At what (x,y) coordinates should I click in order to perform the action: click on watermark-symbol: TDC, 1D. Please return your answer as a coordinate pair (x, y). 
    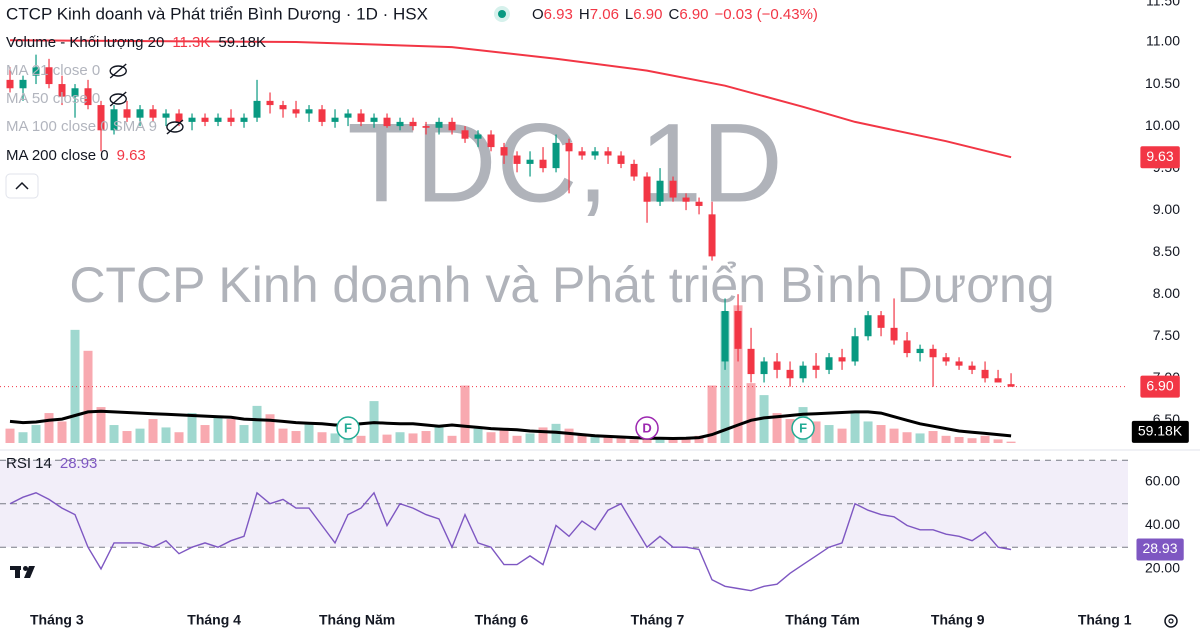
    Looking at the image, I should click on (565, 163).